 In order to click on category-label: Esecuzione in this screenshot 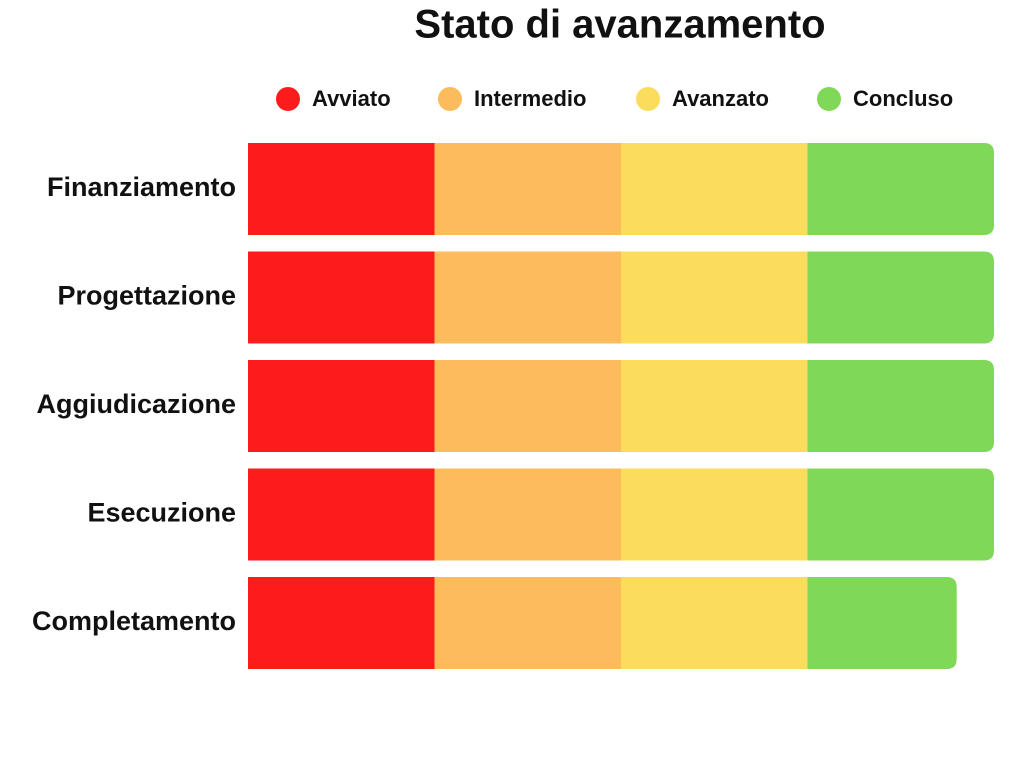, I will do `click(161, 513)`.